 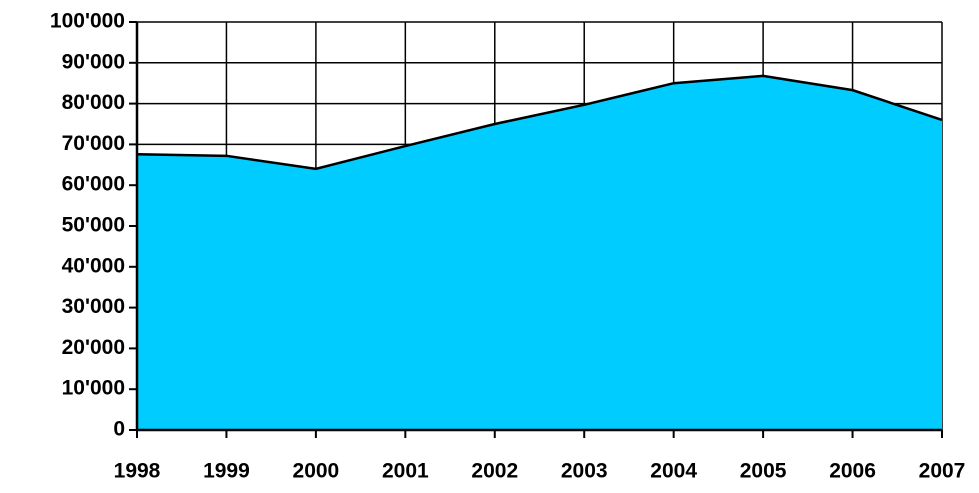 I want to click on y-tick-label: 10'000, so click(x=93, y=388).